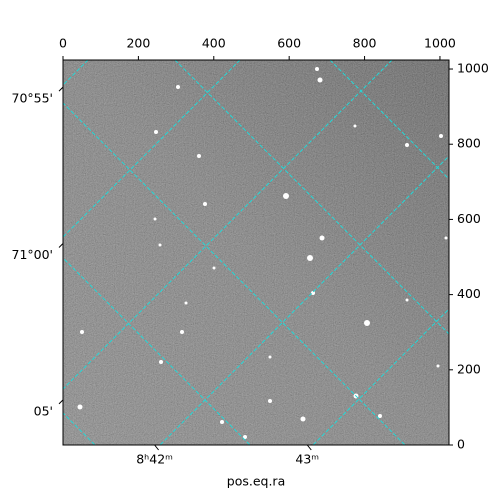  Describe the element at coordinates (214, 43) in the screenshot. I see `x-tick-label: 400` at that location.